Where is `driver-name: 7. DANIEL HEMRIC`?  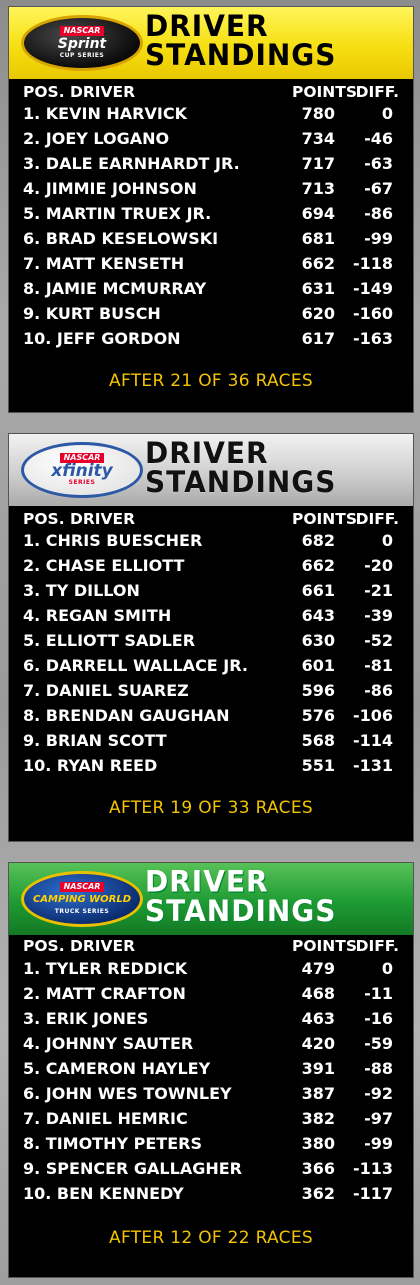 driver-name: 7. DANIEL HEMRIC is located at coordinates (105, 1118).